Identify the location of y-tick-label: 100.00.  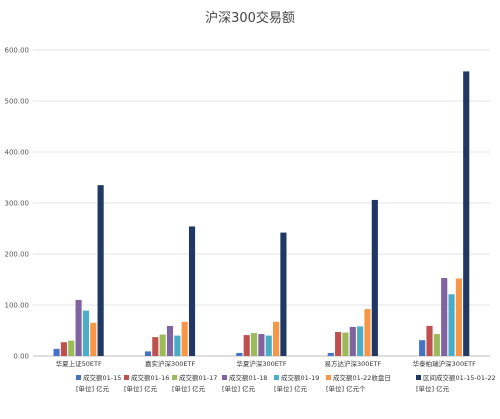
(17, 306).